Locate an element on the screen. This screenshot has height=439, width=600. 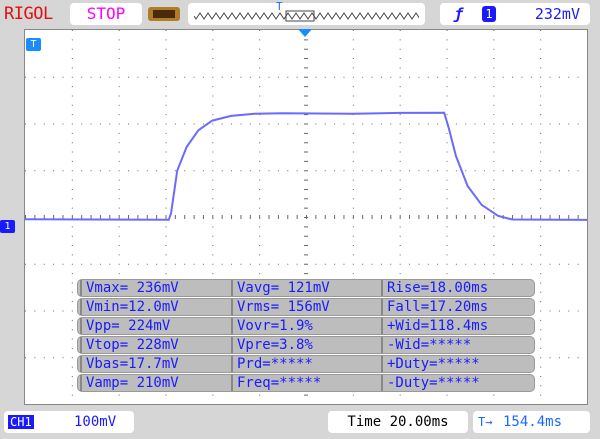
measurement-value: Prd=***** is located at coordinates (272, 364).